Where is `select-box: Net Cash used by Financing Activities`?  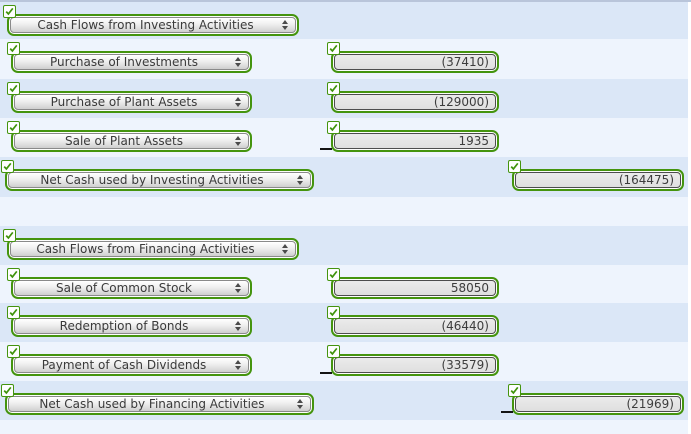
select-box: Net Cash used by Financing Activities is located at coordinates (159, 403).